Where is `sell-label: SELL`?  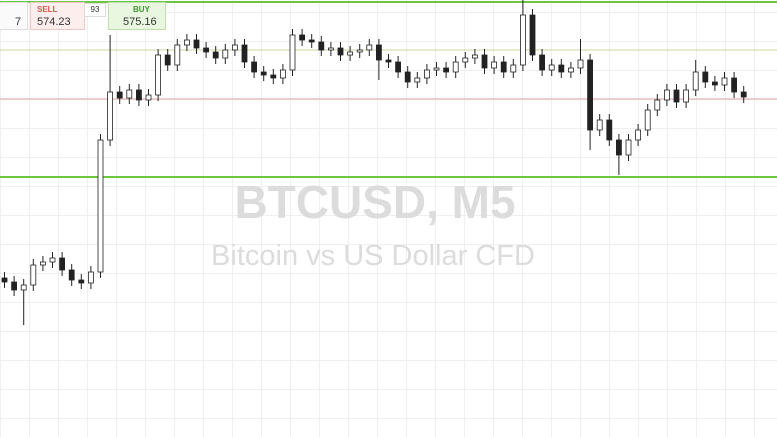
sell-label: SELL is located at coordinates (47, 9).